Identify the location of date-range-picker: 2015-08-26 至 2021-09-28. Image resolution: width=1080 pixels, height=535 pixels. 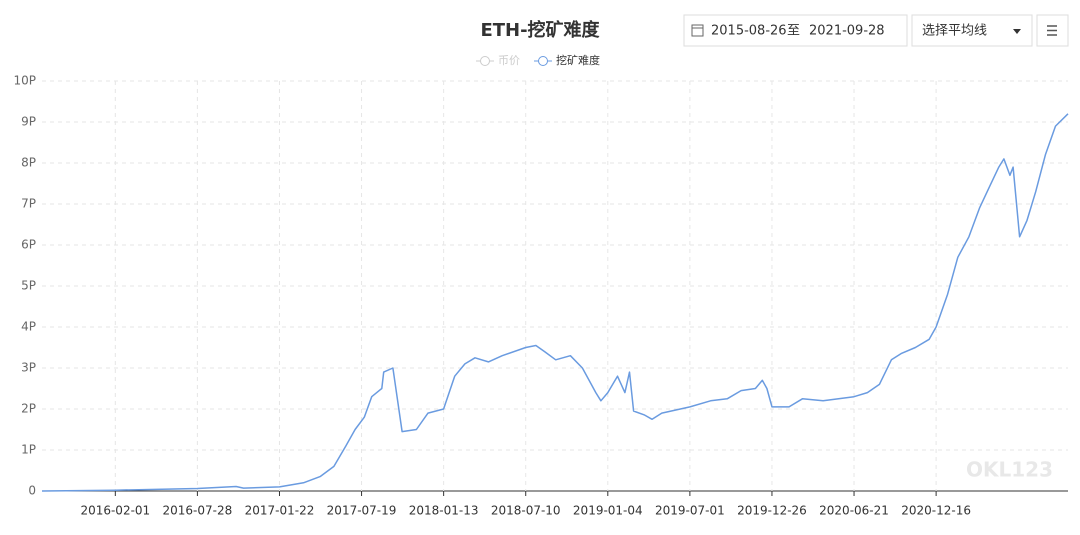
(795, 30).